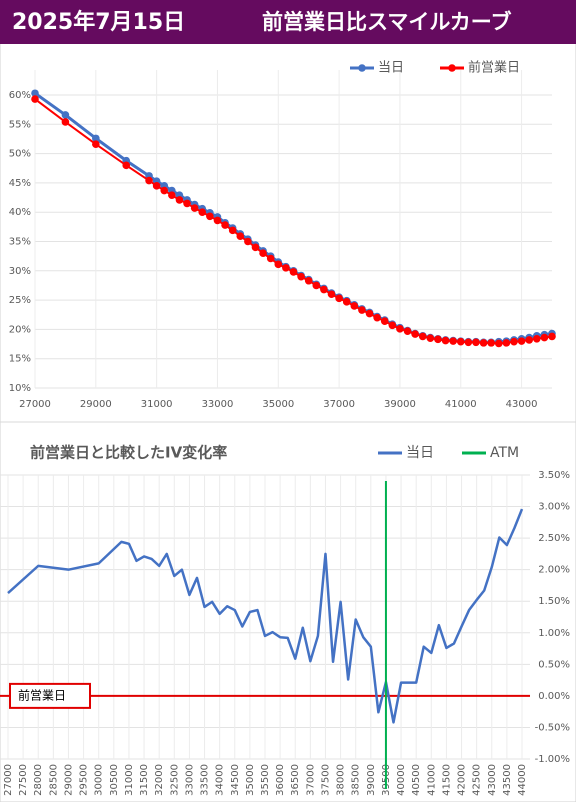 This screenshot has height=802, width=576. What do you see at coordinates (35, 404) in the screenshot?
I see `x-tick-label: 27000` at bounding box center [35, 404].